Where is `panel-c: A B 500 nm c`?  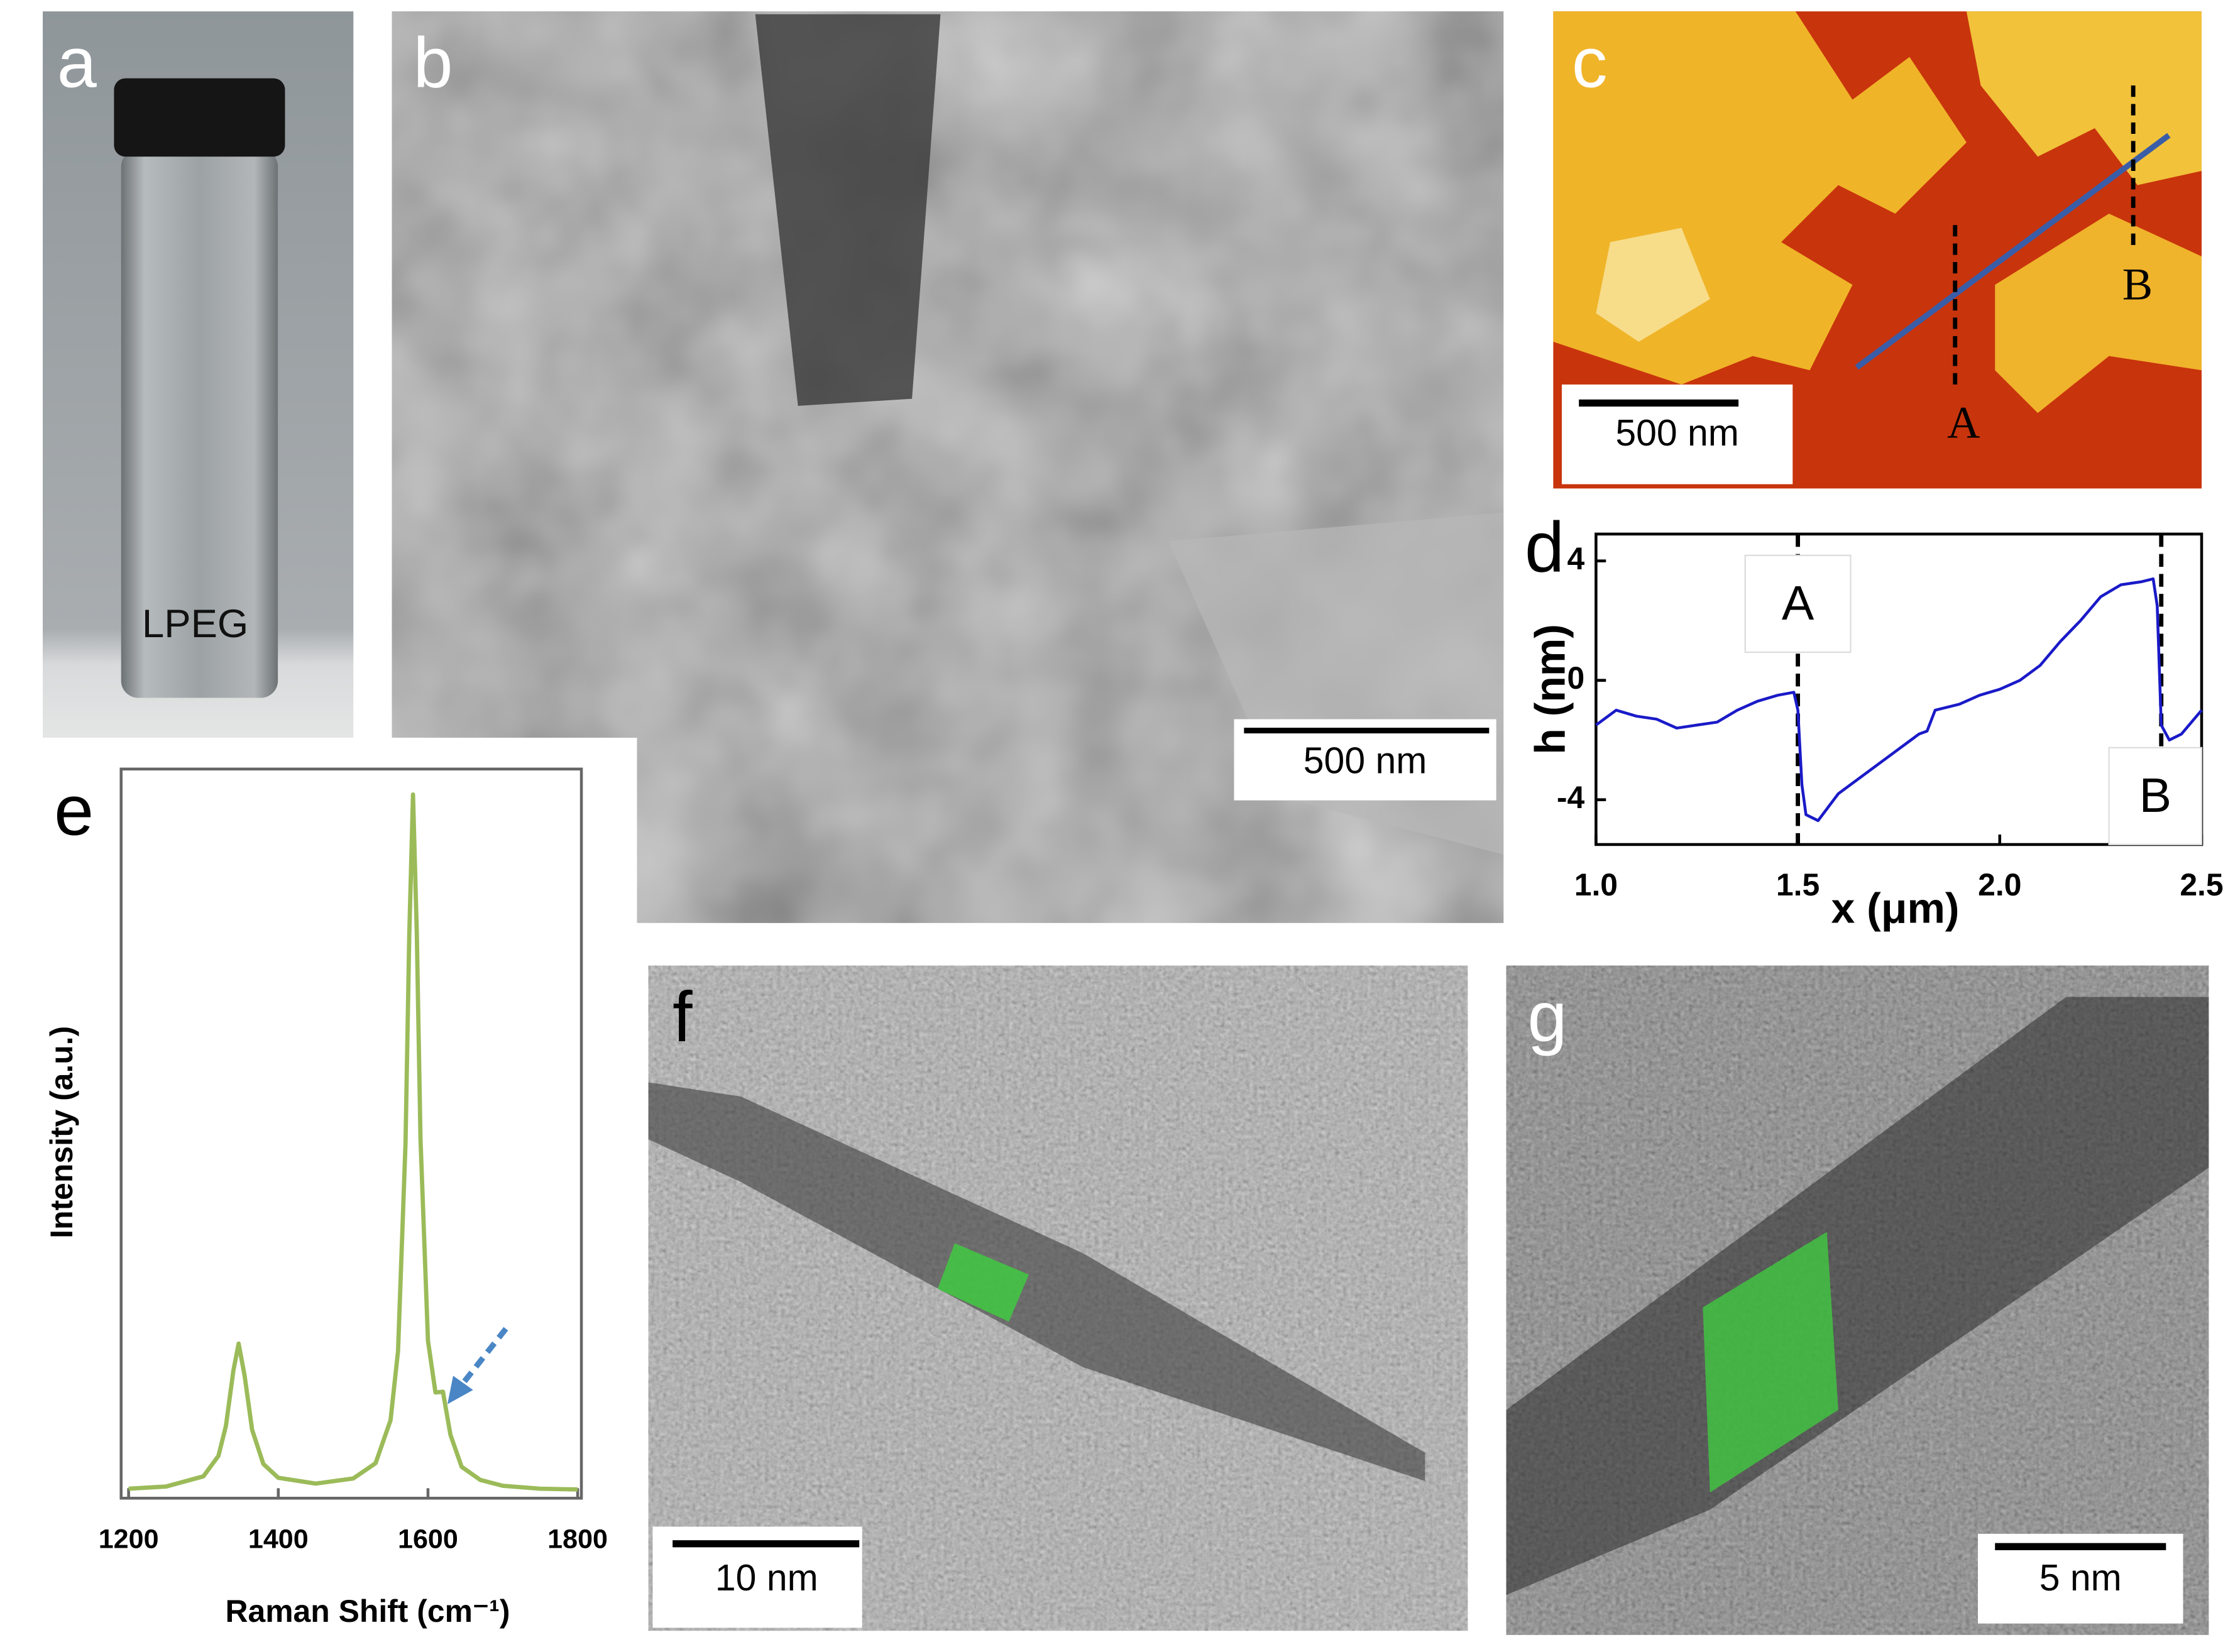 panel-c: A B 500 nm c is located at coordinates (1877, 250).